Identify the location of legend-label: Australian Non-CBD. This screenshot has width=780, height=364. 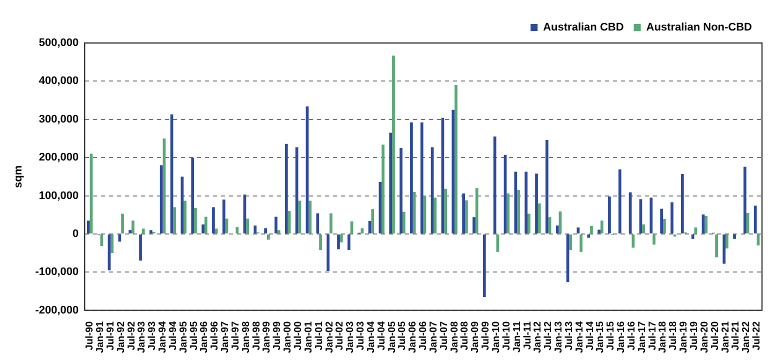
(699, 28).